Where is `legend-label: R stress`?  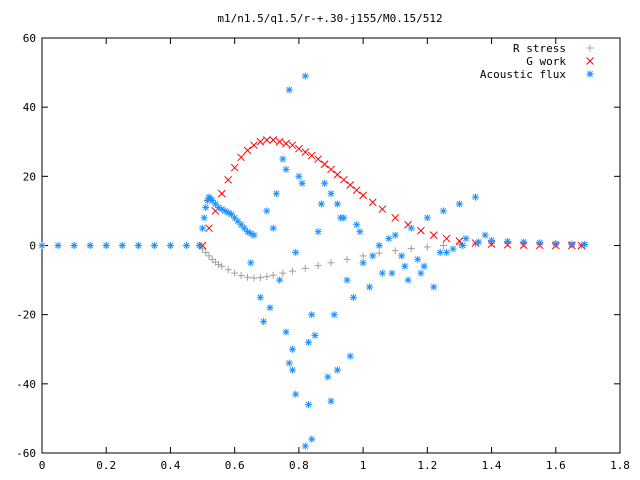 legend-label: R stress is located at coordinates (539, 48).